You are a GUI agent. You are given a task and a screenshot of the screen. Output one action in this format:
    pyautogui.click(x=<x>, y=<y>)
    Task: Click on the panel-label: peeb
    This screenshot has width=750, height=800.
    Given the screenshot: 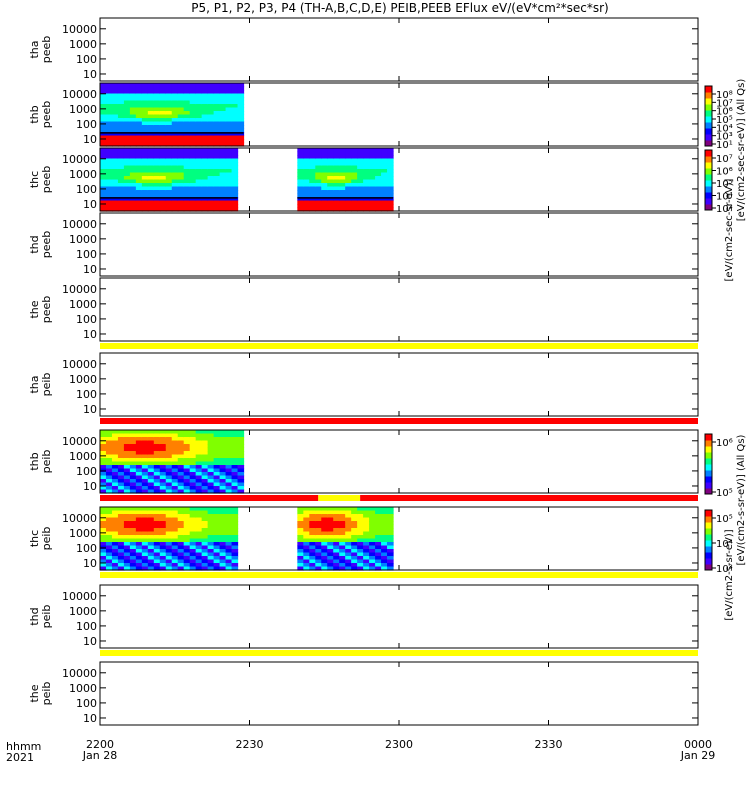 What is the action you would take?
    pyautogui.click(x=46, y=180)
    